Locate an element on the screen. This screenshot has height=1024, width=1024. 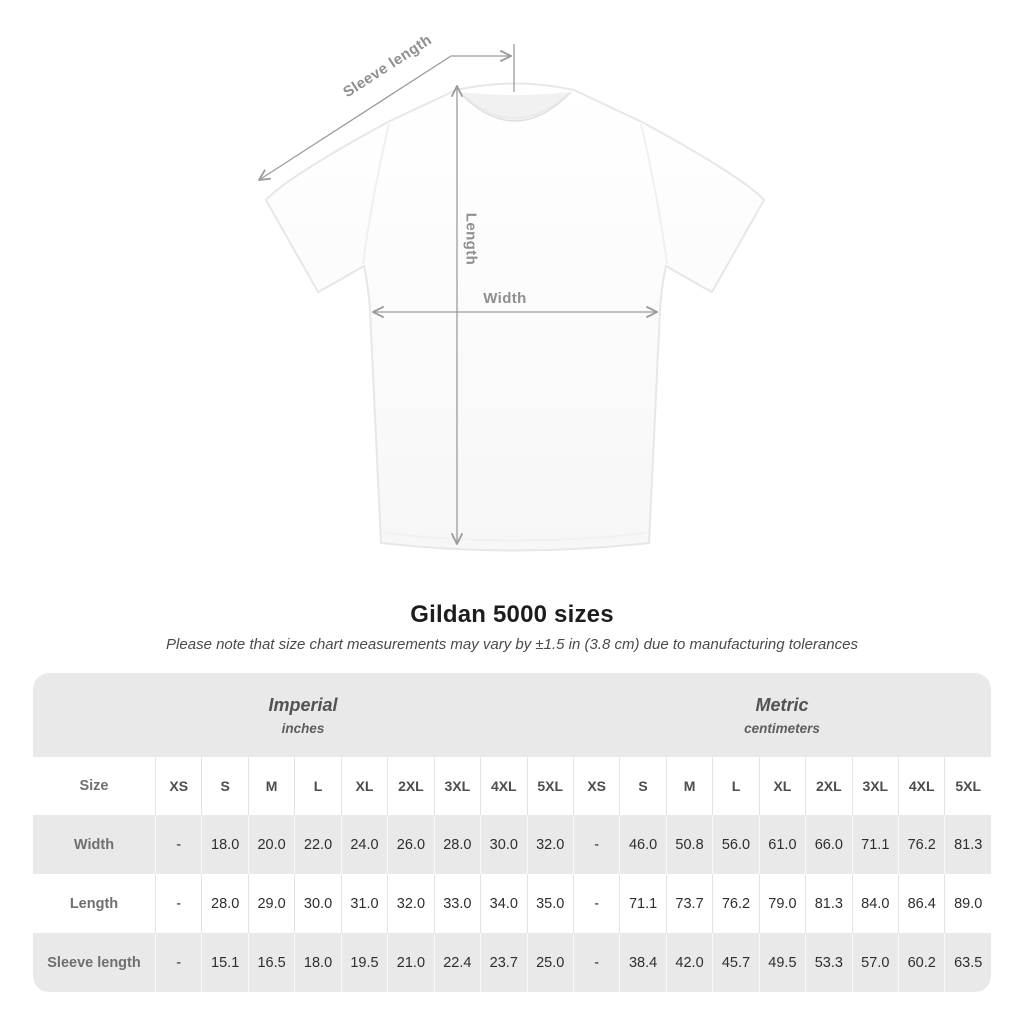
row-label-width: Width is located at coordinates (94, 844).